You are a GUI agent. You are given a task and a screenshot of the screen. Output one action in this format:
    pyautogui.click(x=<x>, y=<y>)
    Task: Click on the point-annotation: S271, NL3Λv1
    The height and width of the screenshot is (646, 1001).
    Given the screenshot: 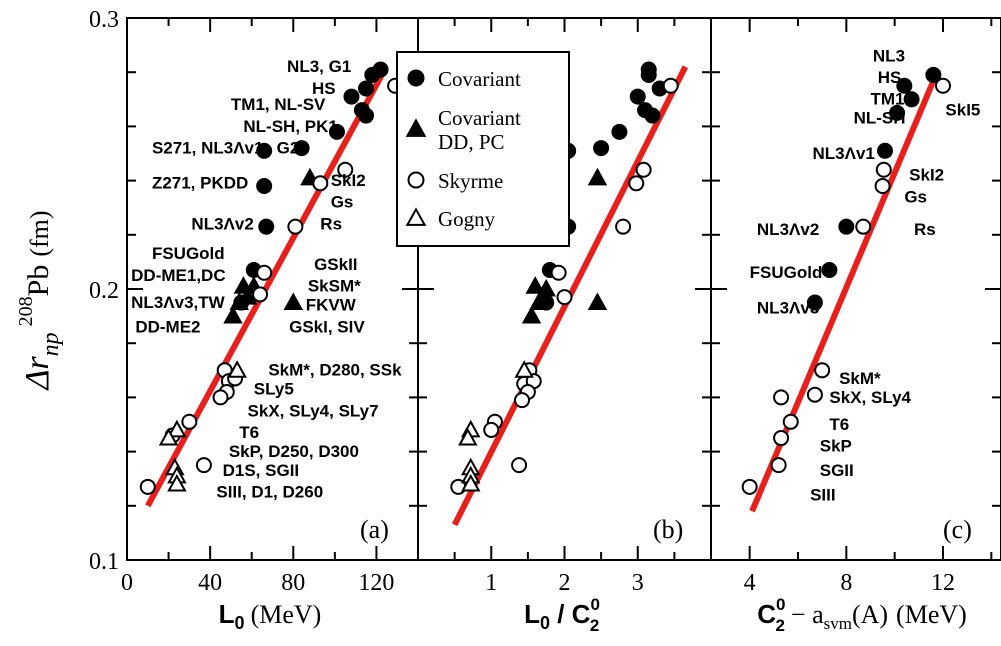 What is the action you would take?
    pyautogui.click(x=208, y=148)
    